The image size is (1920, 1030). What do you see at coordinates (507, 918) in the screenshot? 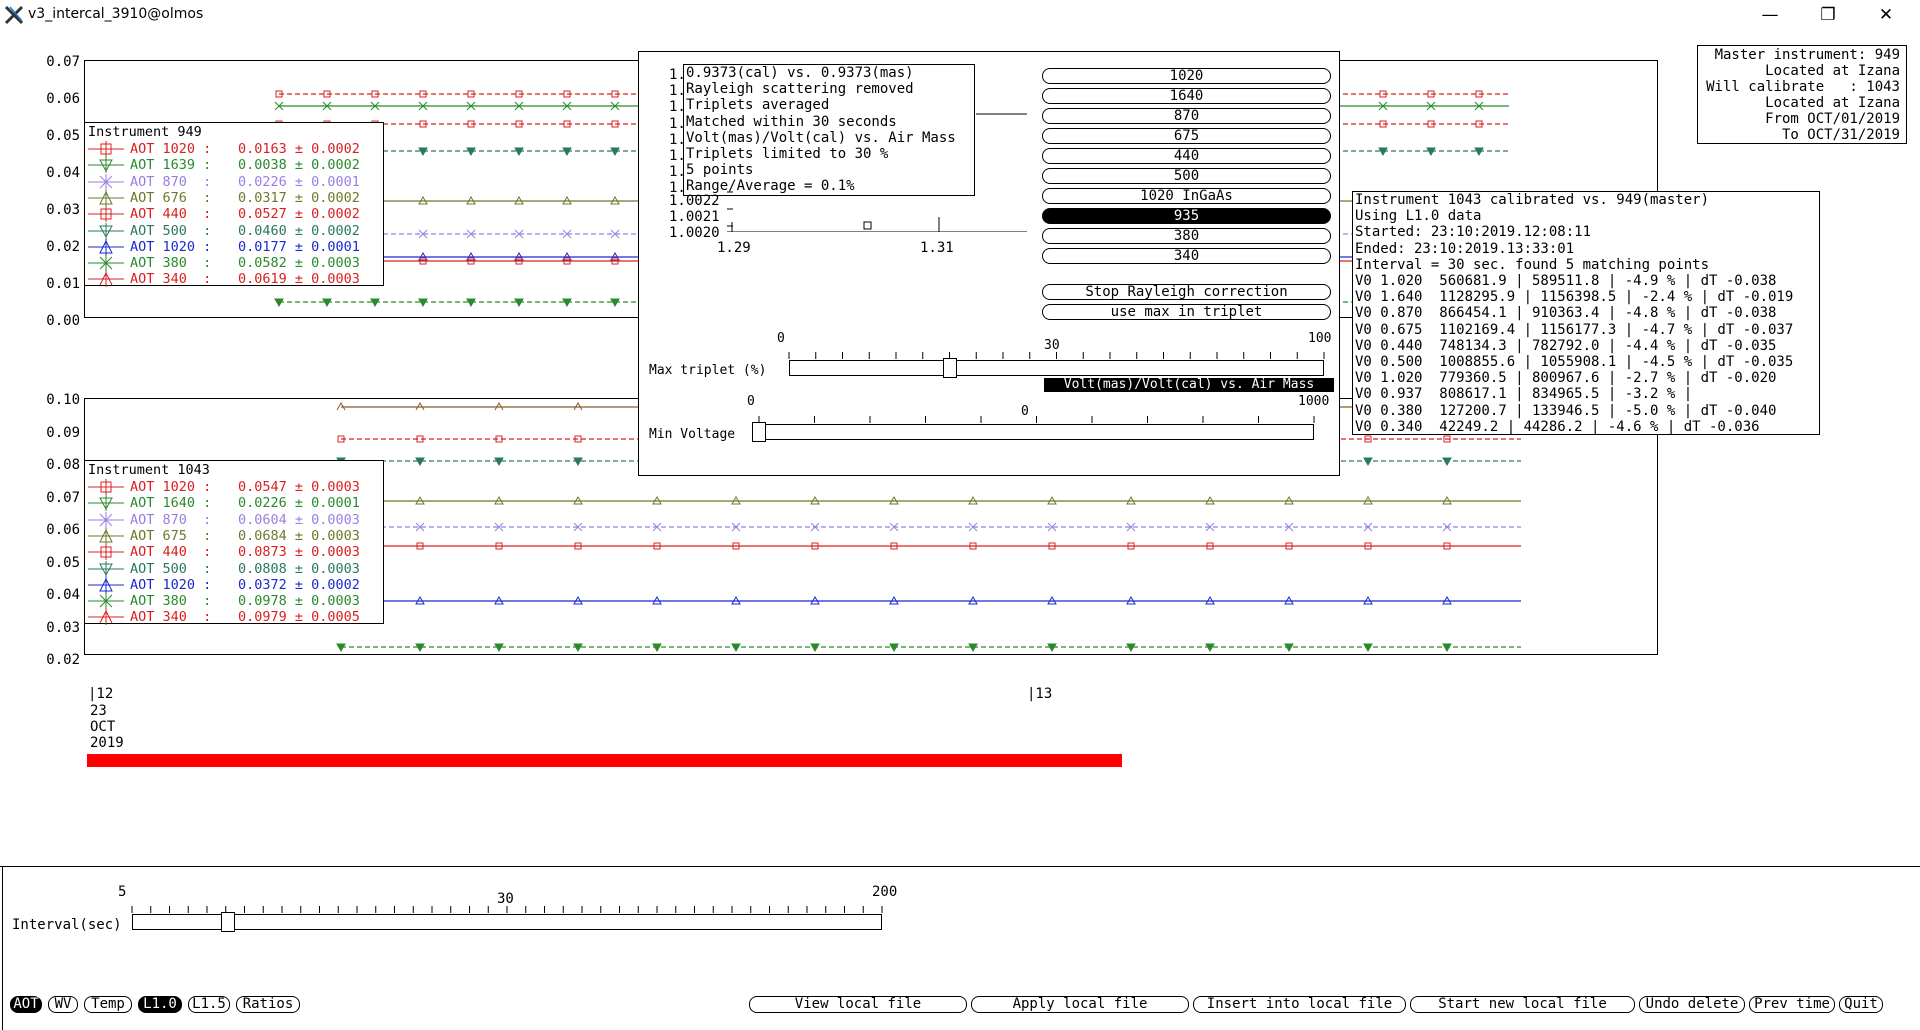
I see `interval-slider` at bounding box center [507, 918].